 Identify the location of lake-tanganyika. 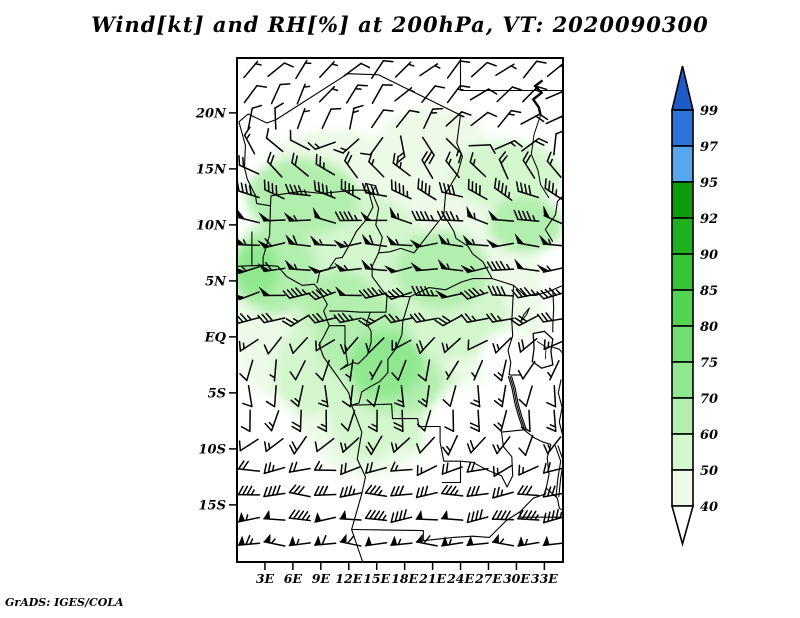
(517, 402).